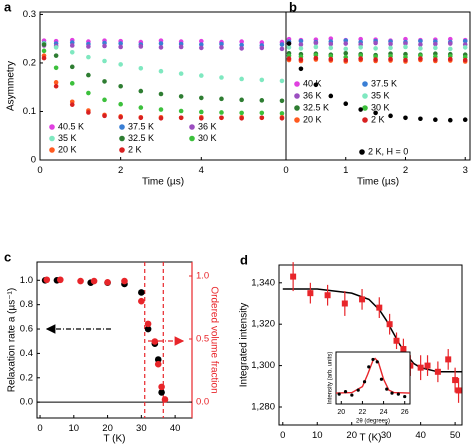  What do you see at coordinates (26, 402) in the screenshot?
I see `y-tick-label: 0.0` at bounding box center [26, 402].